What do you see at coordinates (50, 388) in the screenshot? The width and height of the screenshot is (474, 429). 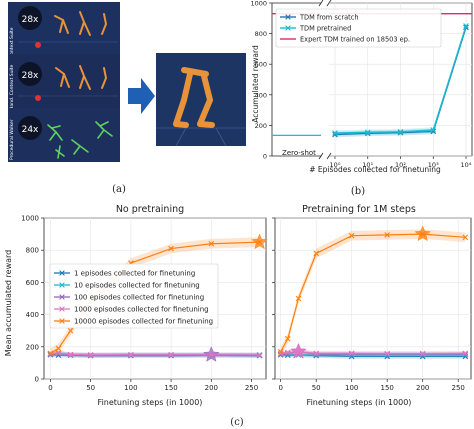 I see `x-tick-label: 0` at bounding box center [50, 388].